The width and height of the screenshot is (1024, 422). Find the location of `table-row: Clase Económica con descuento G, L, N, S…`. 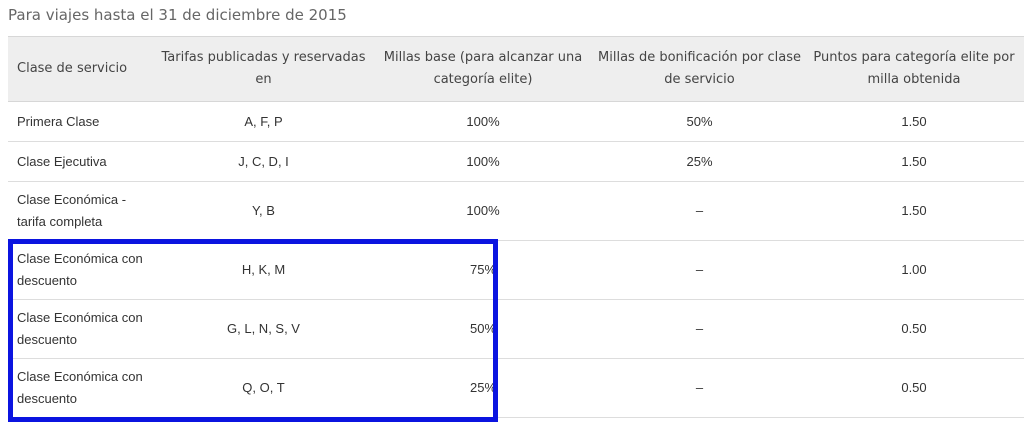

table-row: Clase Económica con descuento G, L, N, S… is located at coordinates (516, 329).